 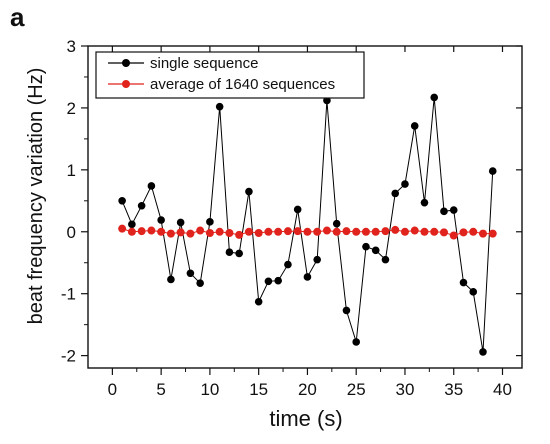 What do you see at coordinates (160, 389) in the screenshot?
I see `x-tick-label: 5` at bounding box center [160, 389].